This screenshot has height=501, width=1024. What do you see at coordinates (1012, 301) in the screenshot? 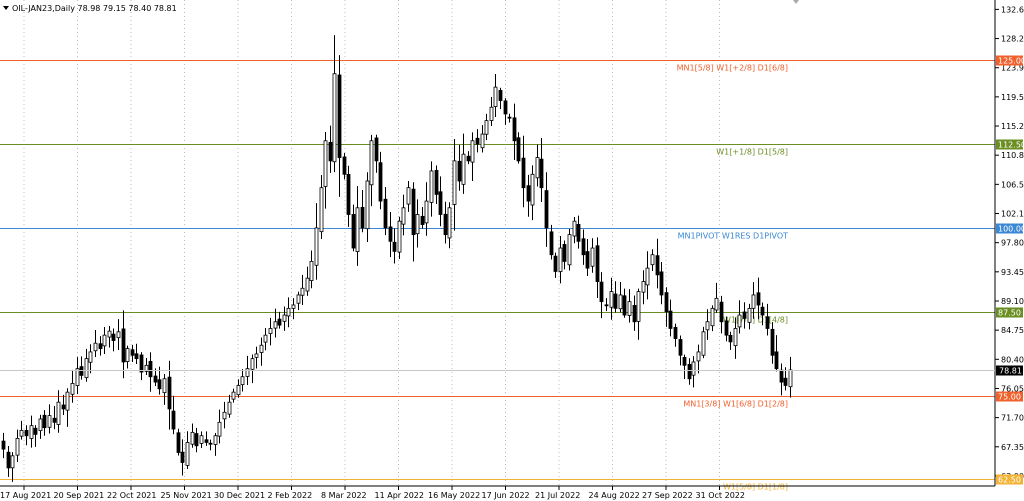
I see `y-tick-label: 89.10` at bounding box center [1012, 301].